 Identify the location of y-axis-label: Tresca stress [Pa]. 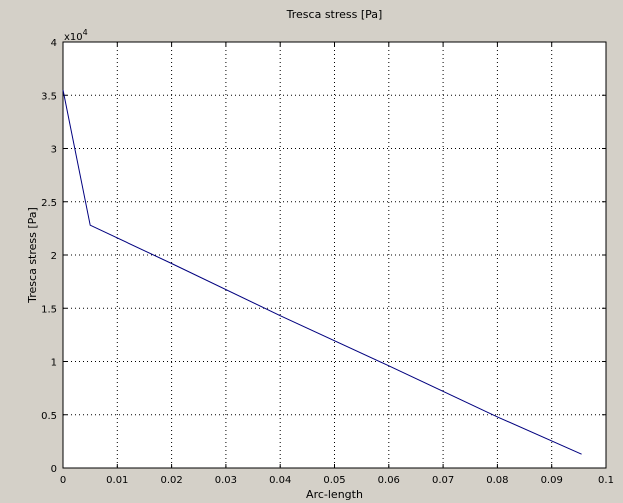
(32, 255).